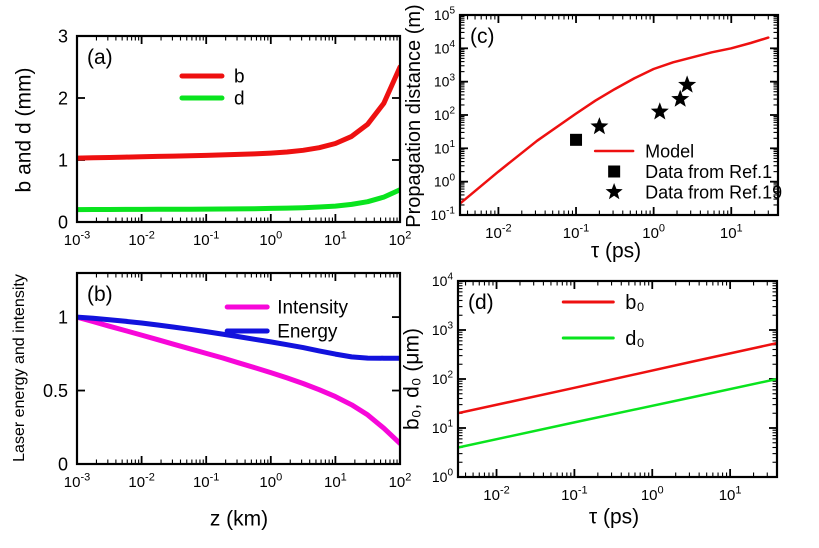  I want to click on panel-b-y-axis-title: Laser energy and intensity, so click(19, 368).